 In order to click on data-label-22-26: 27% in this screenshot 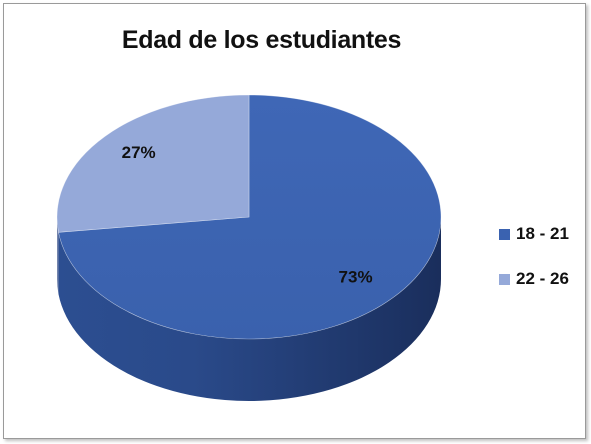, I will do `click(139, 152)`.